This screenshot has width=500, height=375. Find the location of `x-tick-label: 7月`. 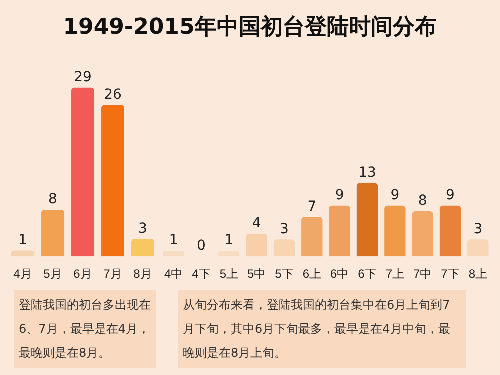

x-tick-label: 7月 is located at coordinates (113, 274).